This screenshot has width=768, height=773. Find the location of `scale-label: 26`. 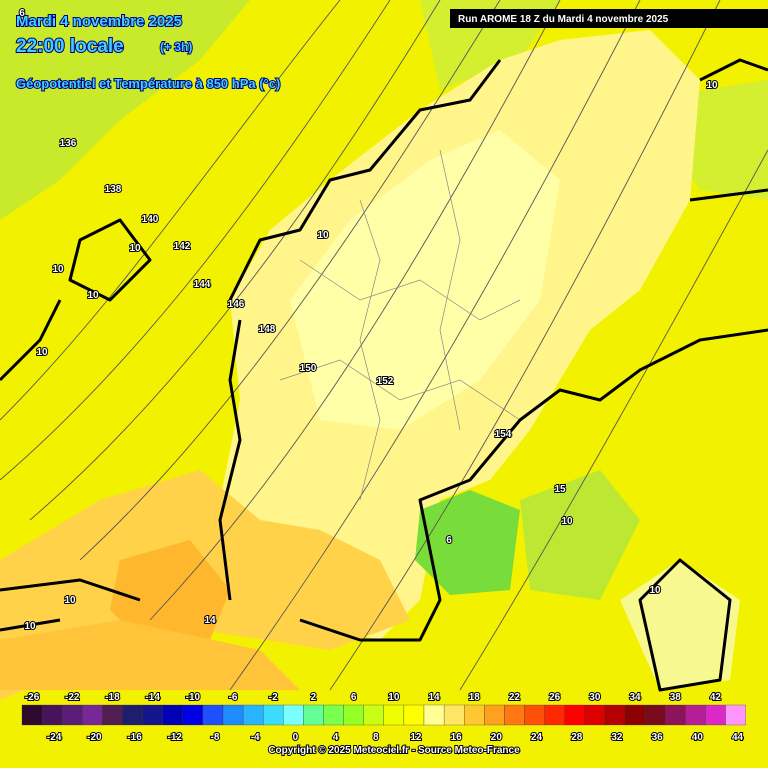

scale-label: 26 is located at coordinates (555, 697).